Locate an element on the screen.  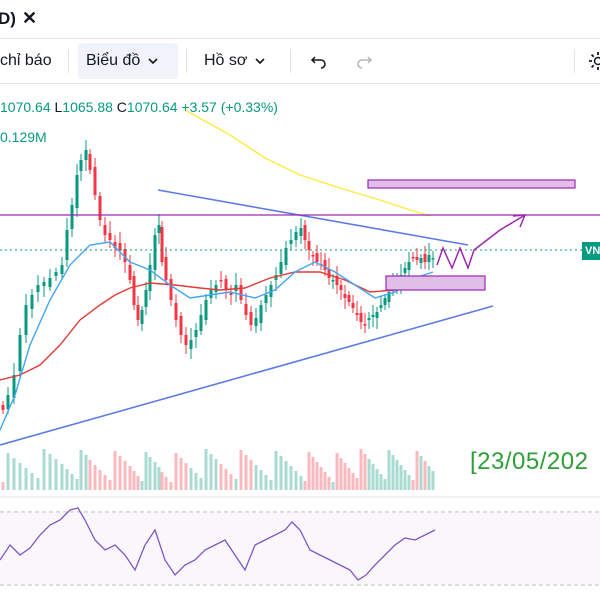
current-price-tag: VN is located at coordinates (591, 251).